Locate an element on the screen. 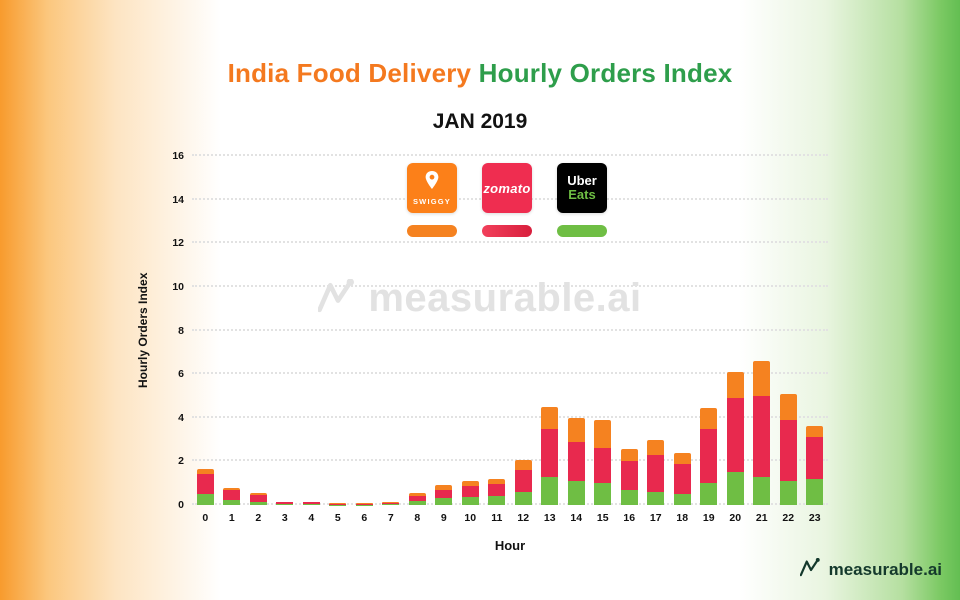  y-tick-16: 16 is located at coordinates (178, 156).